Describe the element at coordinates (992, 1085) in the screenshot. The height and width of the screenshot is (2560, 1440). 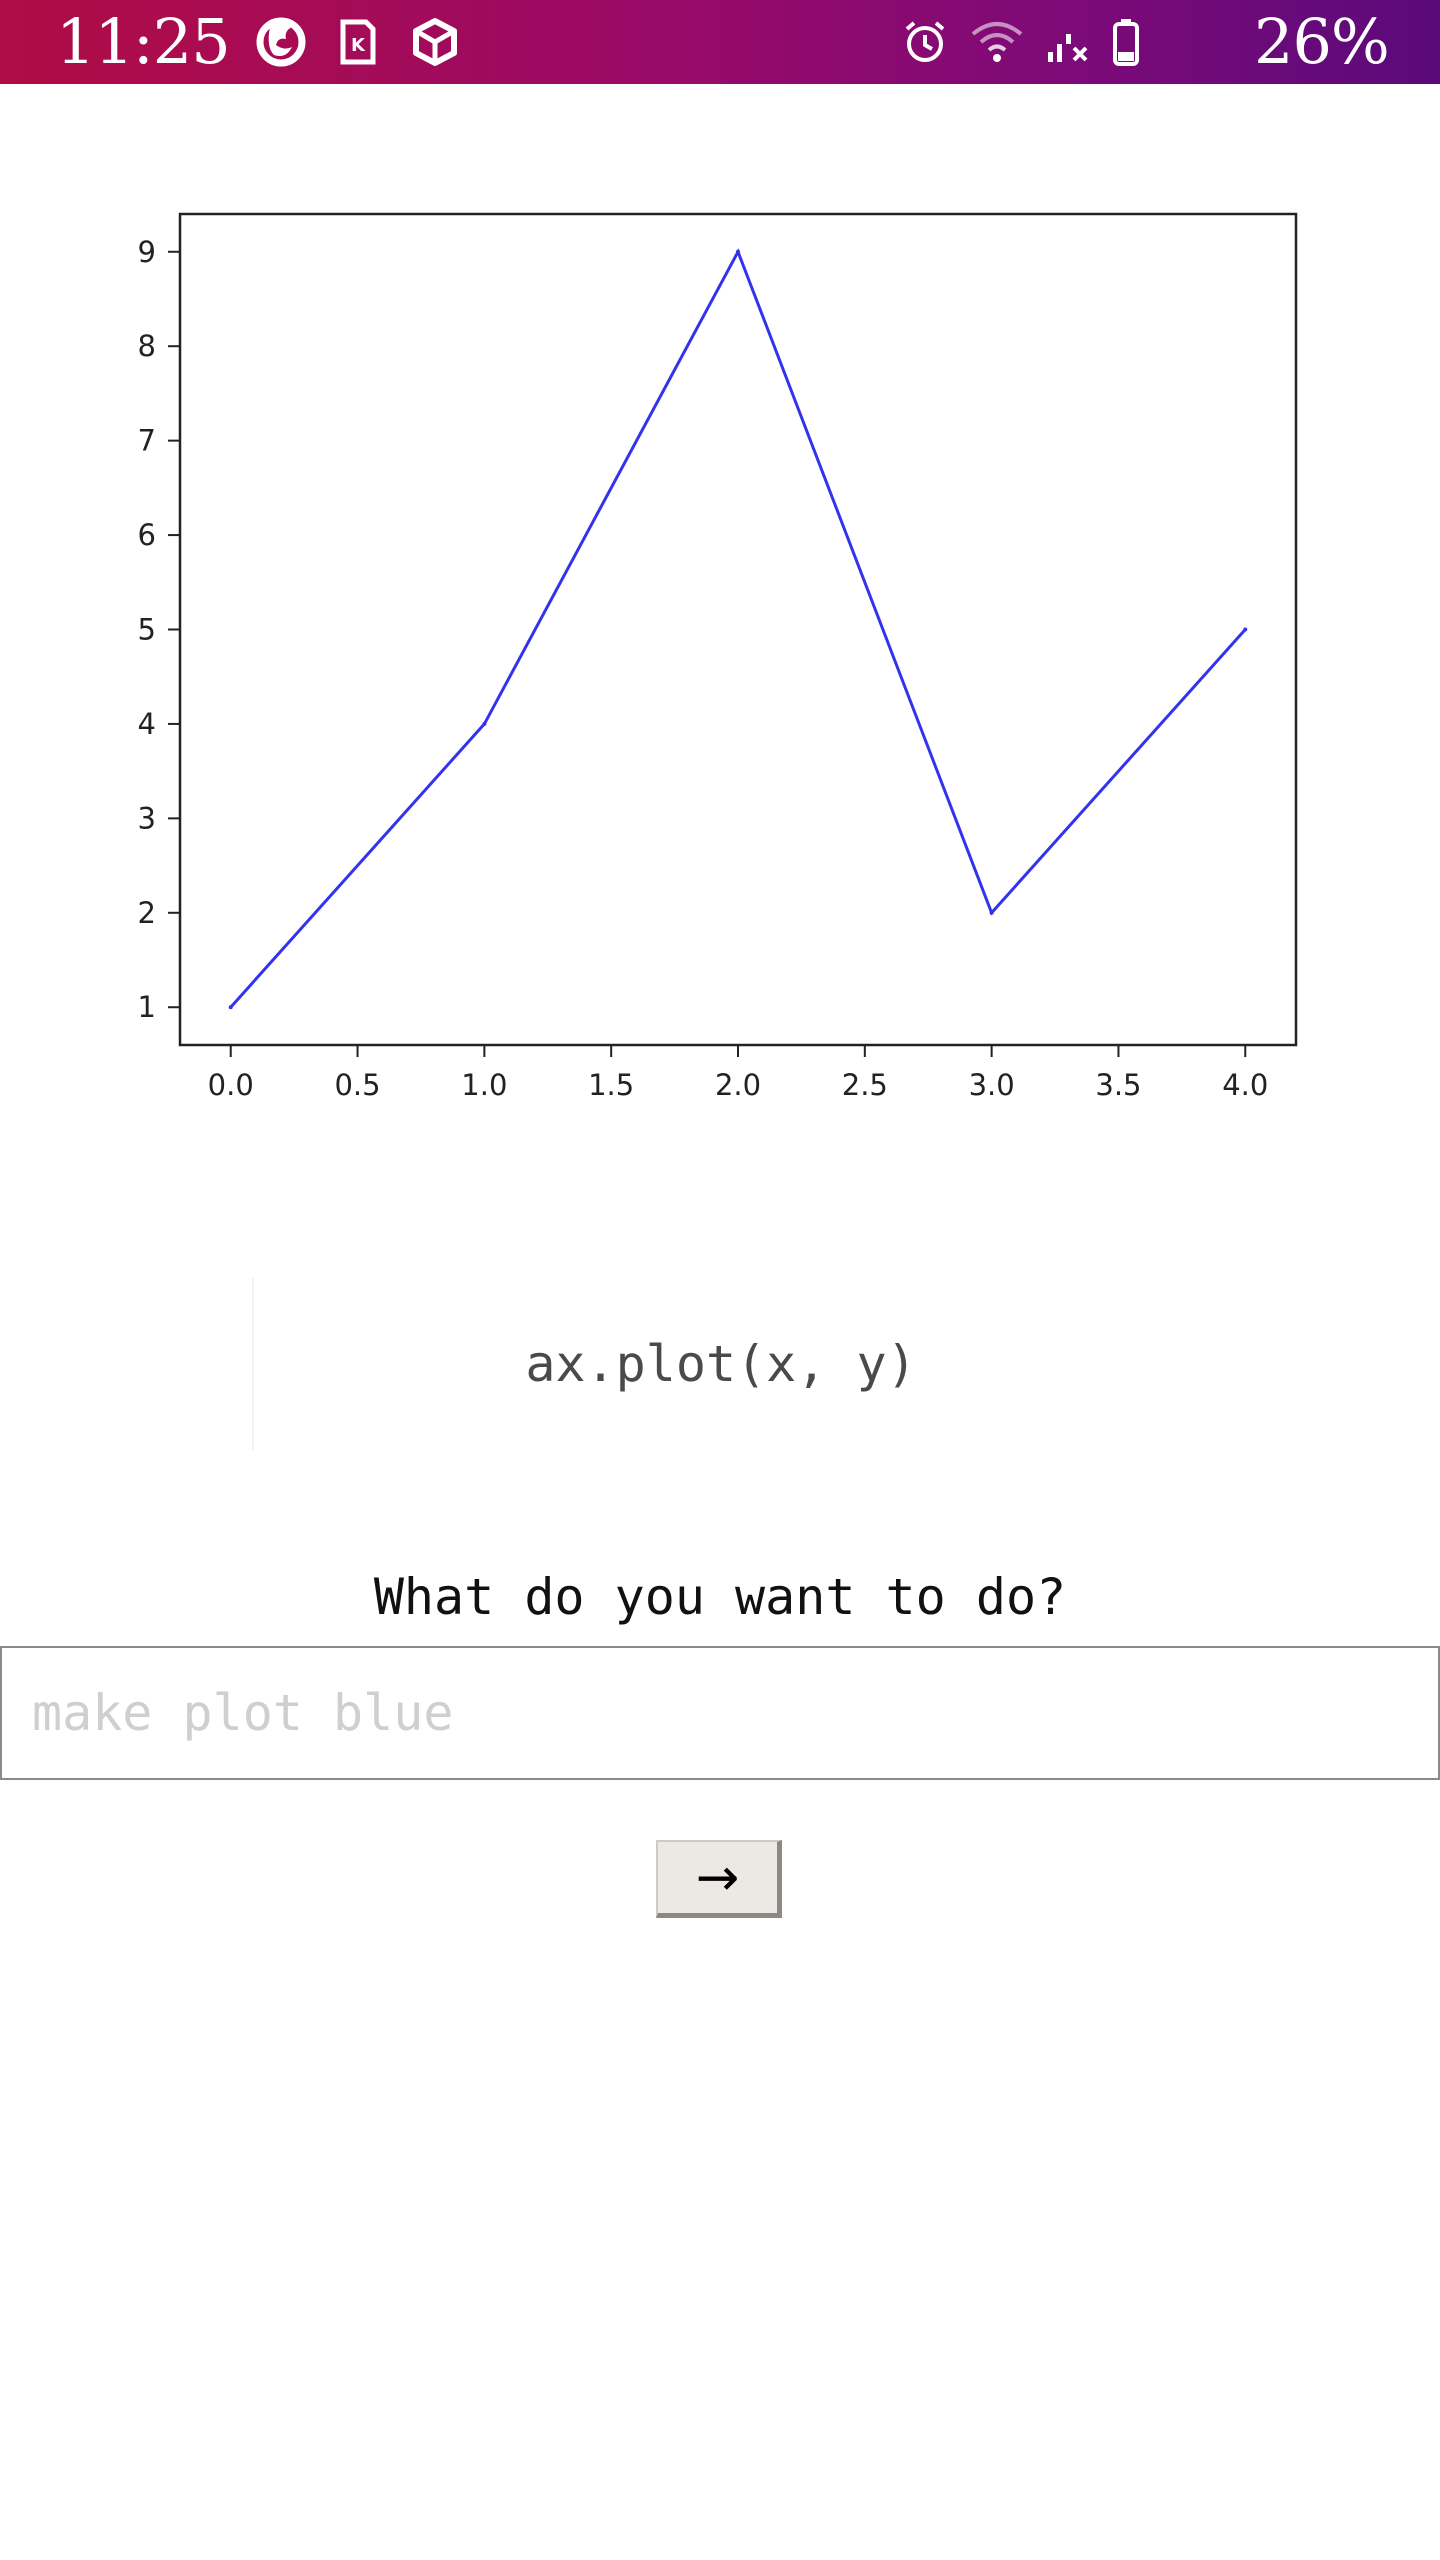
I see `x-tick-label: 3.0` at that location.